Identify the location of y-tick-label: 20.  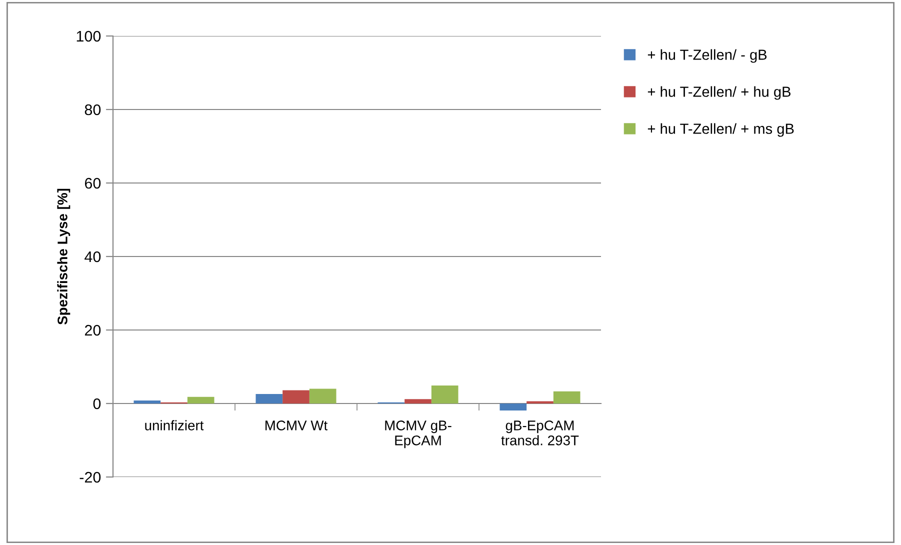
(92, 330).